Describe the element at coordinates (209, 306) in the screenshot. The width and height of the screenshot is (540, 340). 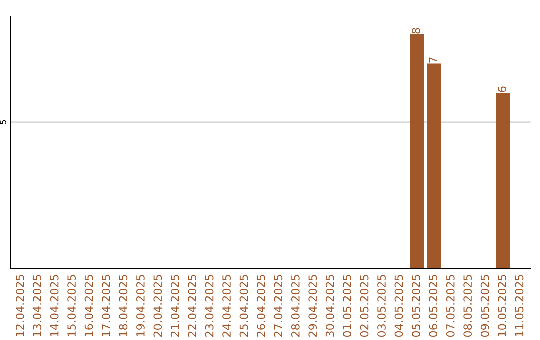
I see `x-tick-label: 23.04.2025` at that location.